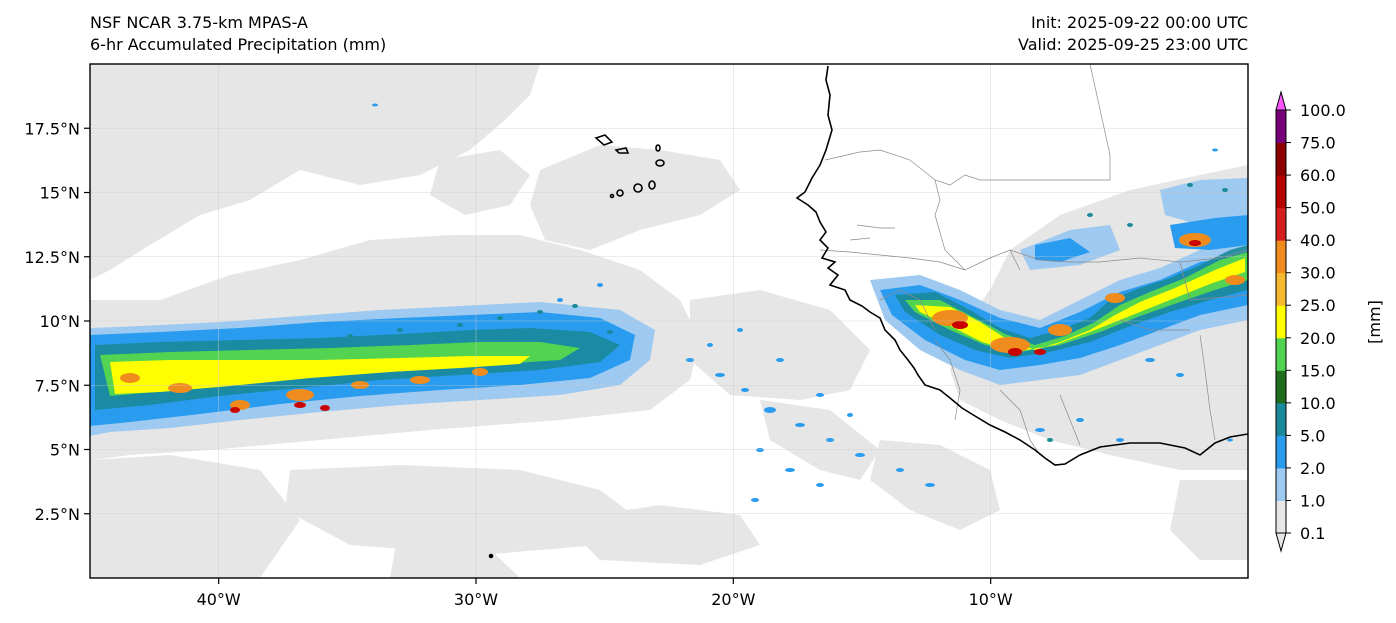 This screenshot has width=1396, height=623. Describe the element at coordinates (1312, 533) in the screenshot. I see `colorbar-level-label: 0.1` at that location.